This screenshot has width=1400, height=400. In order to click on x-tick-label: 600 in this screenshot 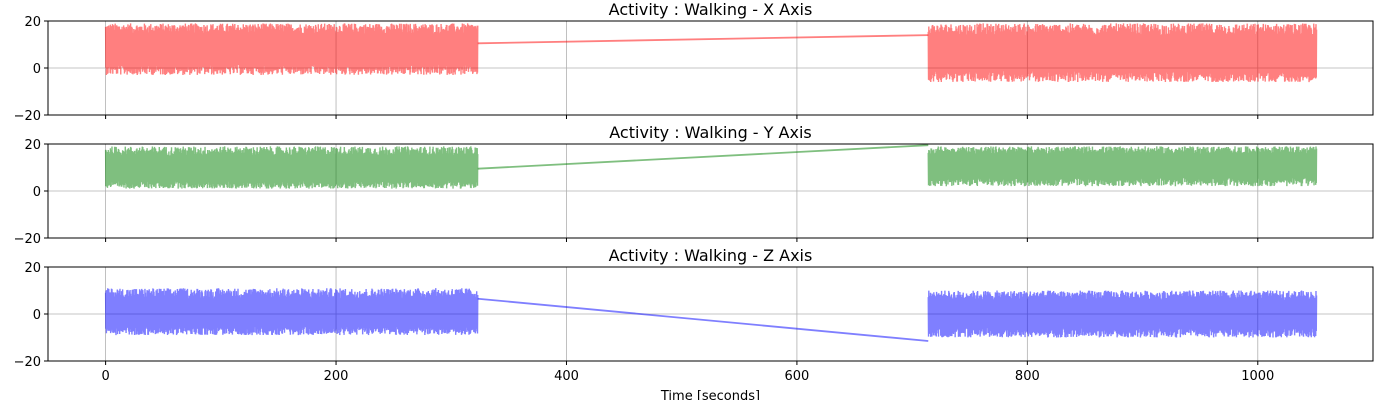, I will do `click(796, 376)`.